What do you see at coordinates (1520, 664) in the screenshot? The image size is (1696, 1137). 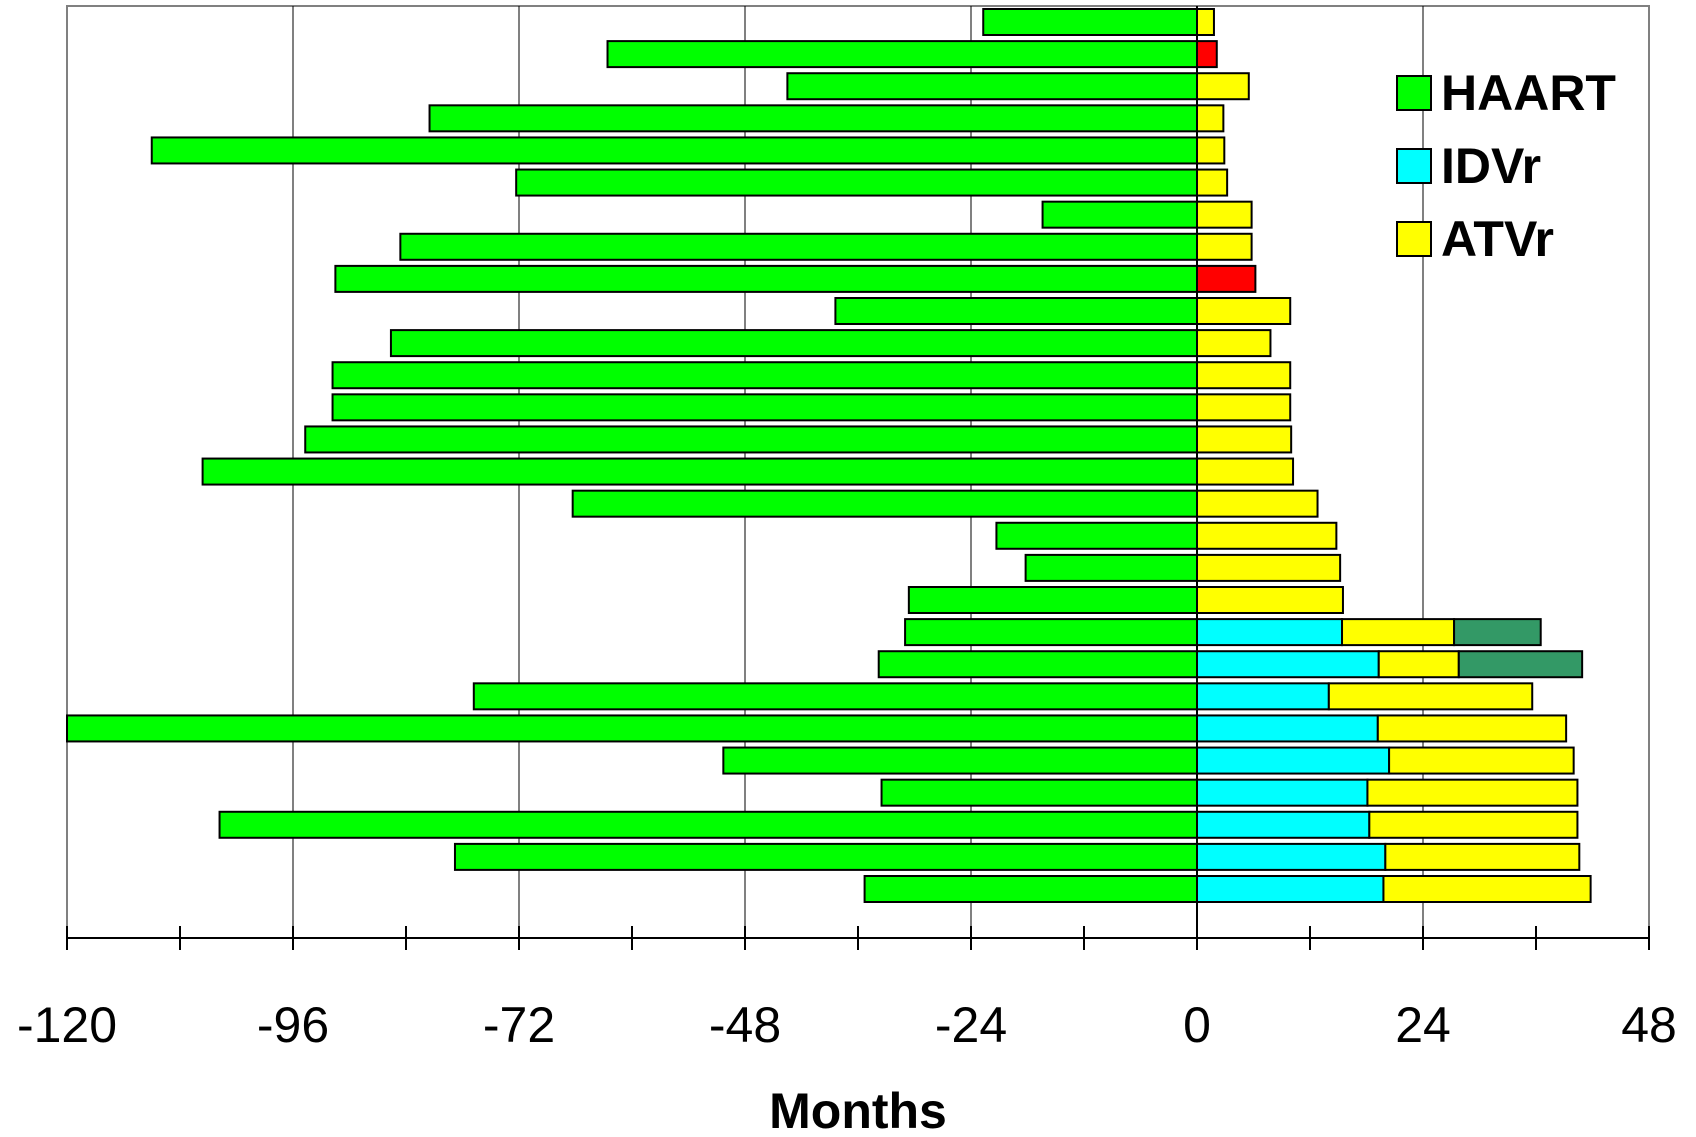 I see `bar-segment-dark-green` at bounding box center [1520, 664].